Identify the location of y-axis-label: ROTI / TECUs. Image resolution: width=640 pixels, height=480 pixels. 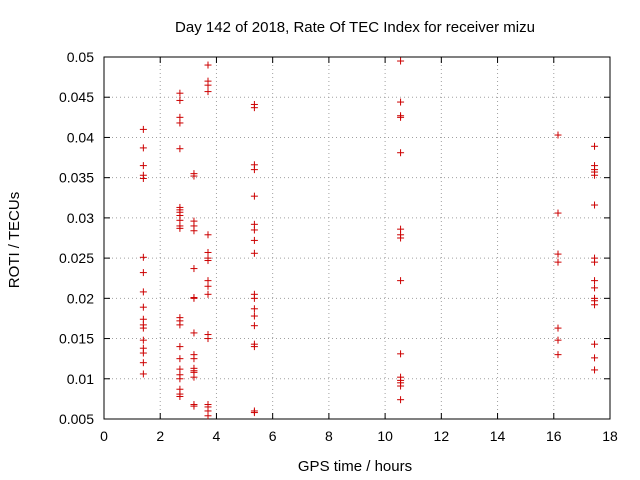
(14, 240).